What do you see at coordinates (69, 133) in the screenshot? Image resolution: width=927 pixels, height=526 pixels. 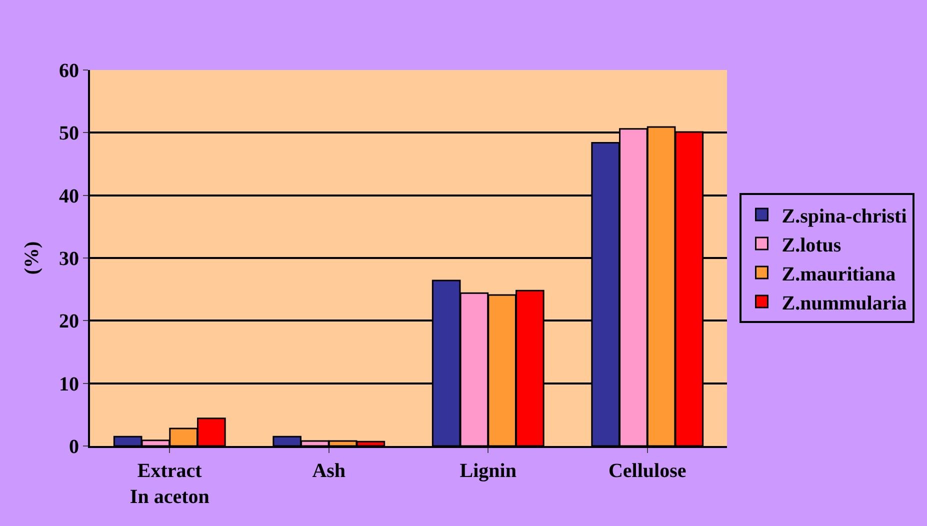 I see `y-tick-label: 50` at bounding box center [69, 133].